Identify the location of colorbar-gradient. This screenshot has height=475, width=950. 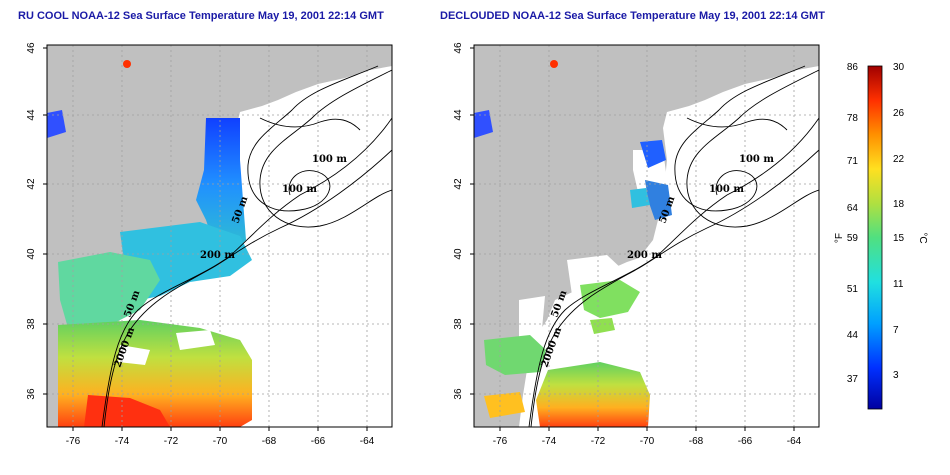
(875, 237).